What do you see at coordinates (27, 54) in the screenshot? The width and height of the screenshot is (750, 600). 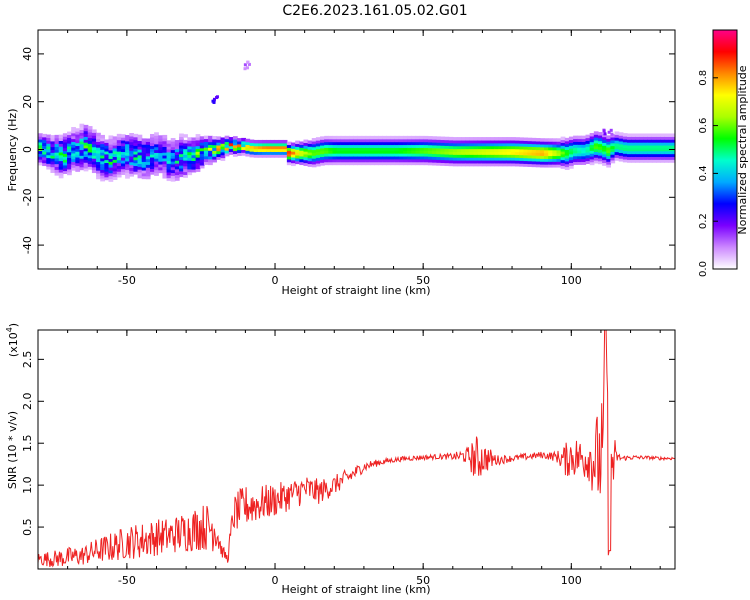 I see `spectrogram-y-tick-label: 40` at bounding box center [27, 54].